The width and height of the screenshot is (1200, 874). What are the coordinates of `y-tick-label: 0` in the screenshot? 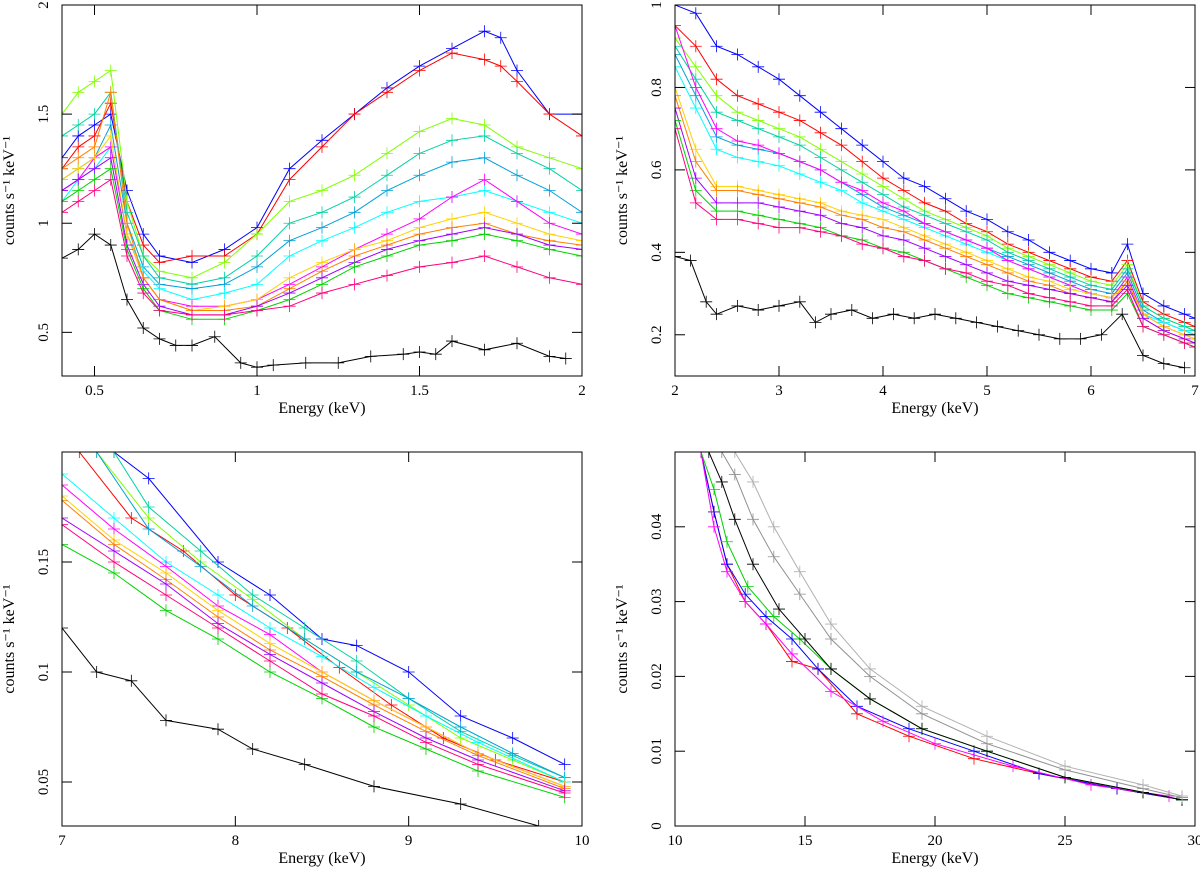 It's located at (657, 826).